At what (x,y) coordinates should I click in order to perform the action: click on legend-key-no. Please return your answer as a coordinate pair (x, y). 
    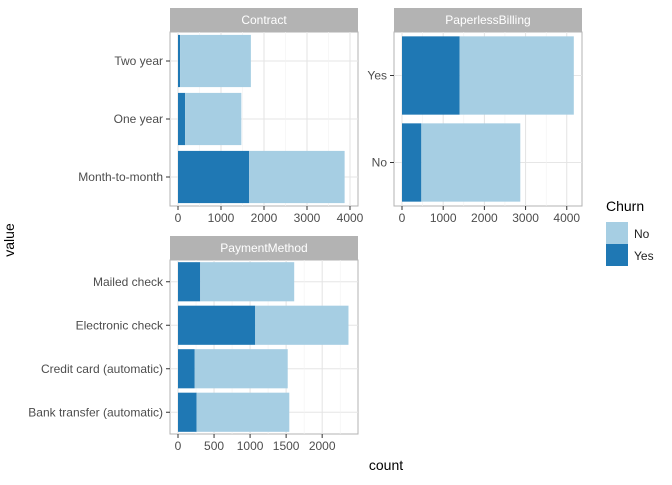
    Looking at the image, I should click on (617, 233).